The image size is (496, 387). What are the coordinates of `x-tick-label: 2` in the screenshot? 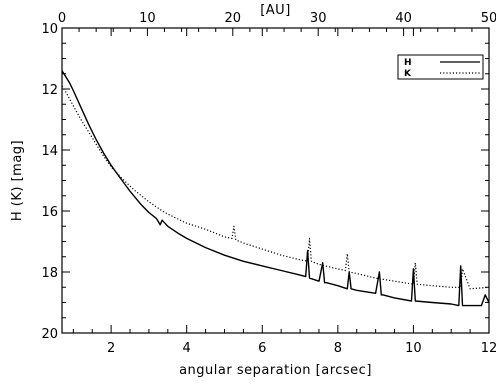 It's located at (111, 348).